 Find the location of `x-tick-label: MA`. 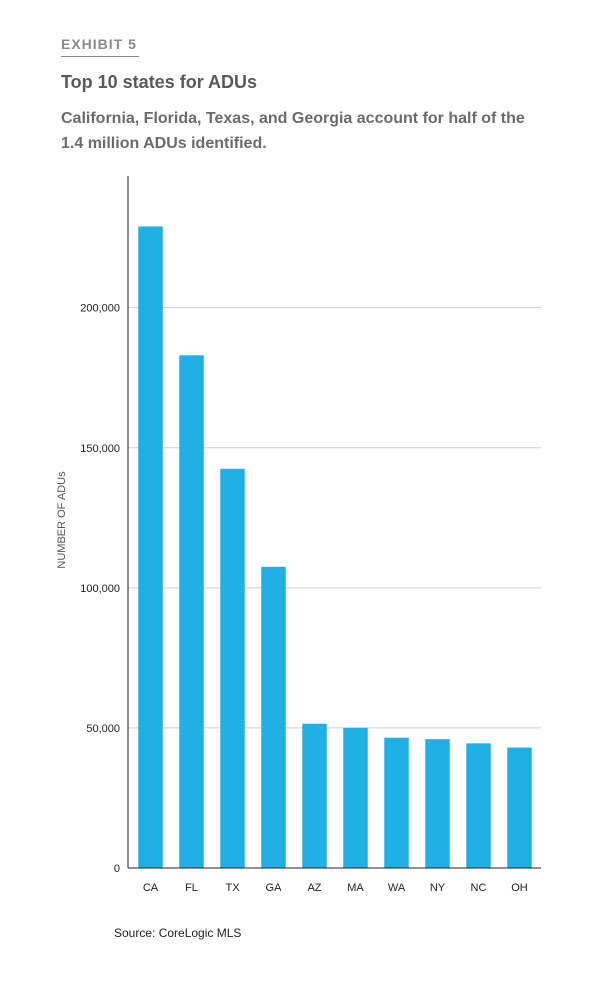

x-tick-label: MA is located at coordinates (355, 888).